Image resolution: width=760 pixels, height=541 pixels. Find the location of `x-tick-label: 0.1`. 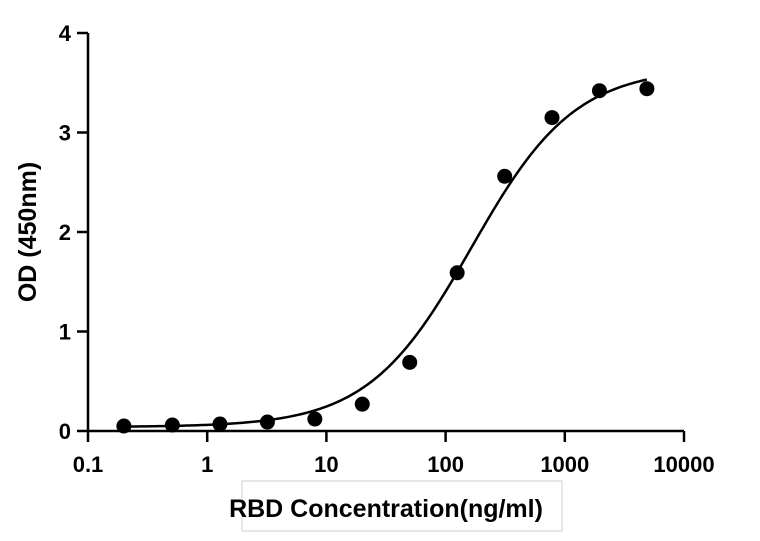

x-tick-label: 0.1 is located at coordinates (88, 464).